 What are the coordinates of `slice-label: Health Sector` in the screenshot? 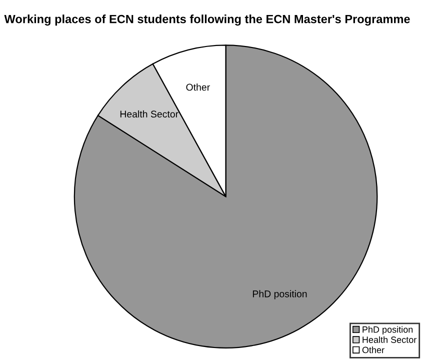 It's located at (149, 114).